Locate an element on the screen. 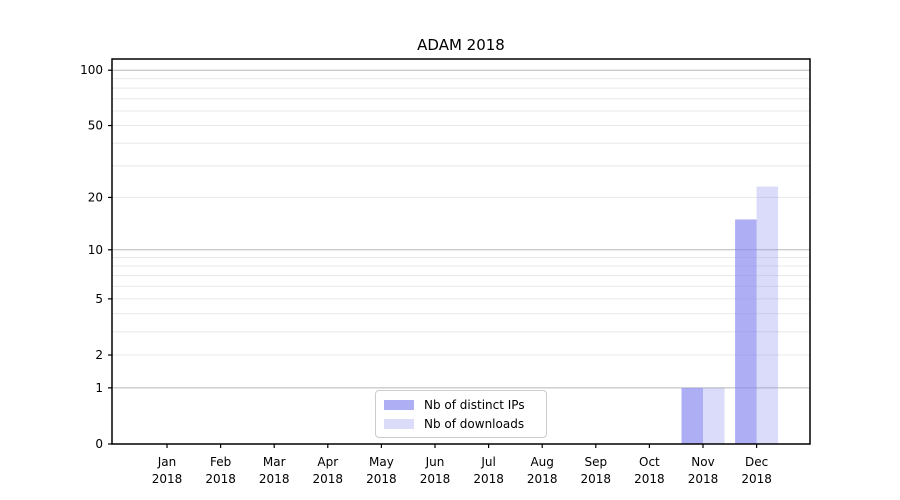 The height and width of the screenshot is (500, 900). chart-title: ADAM 2018 is located at coordinates (461, 45).